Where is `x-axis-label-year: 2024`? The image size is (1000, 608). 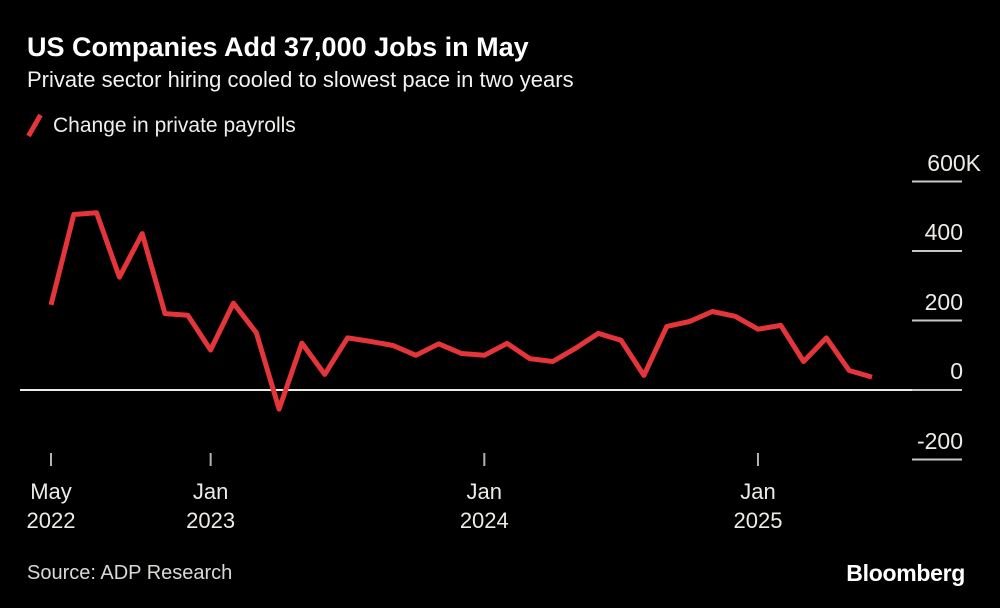
x-axis-label-year: 2024 is located at coordinates (484, 520).